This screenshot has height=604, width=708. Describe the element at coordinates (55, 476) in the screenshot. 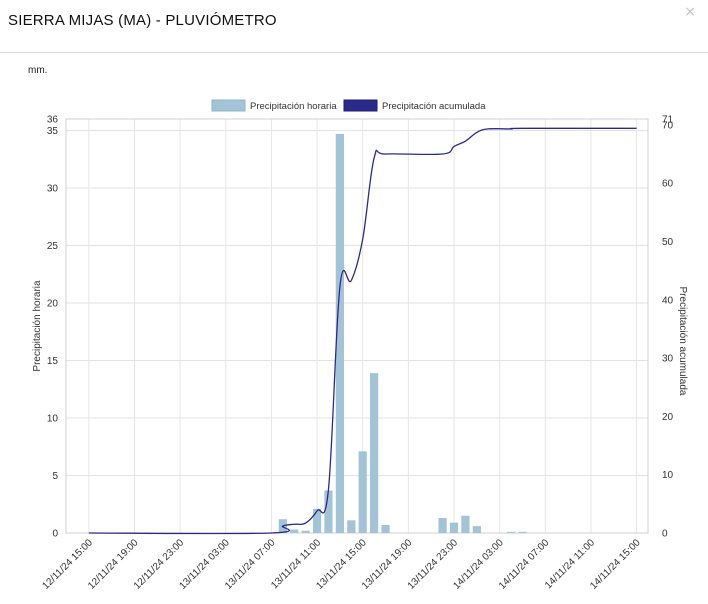

I see `y-left-tick-label: 5` at that location.